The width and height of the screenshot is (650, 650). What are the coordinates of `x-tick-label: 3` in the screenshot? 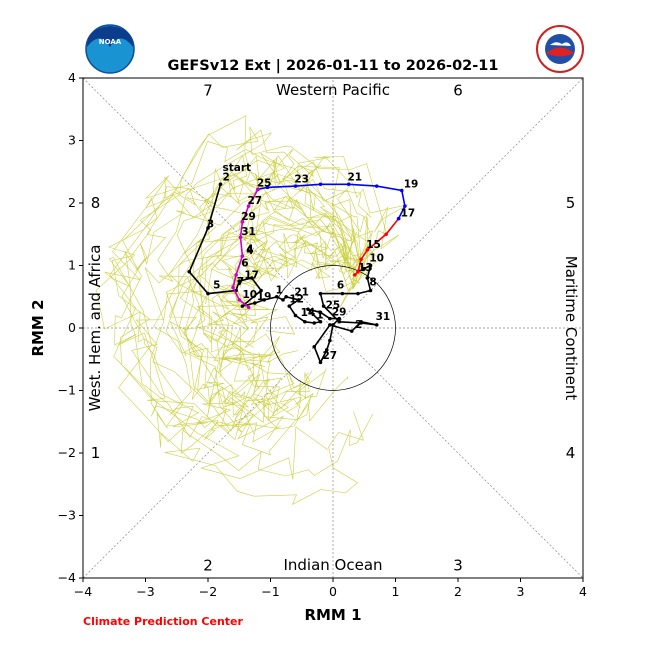 It's located at (521, 591).